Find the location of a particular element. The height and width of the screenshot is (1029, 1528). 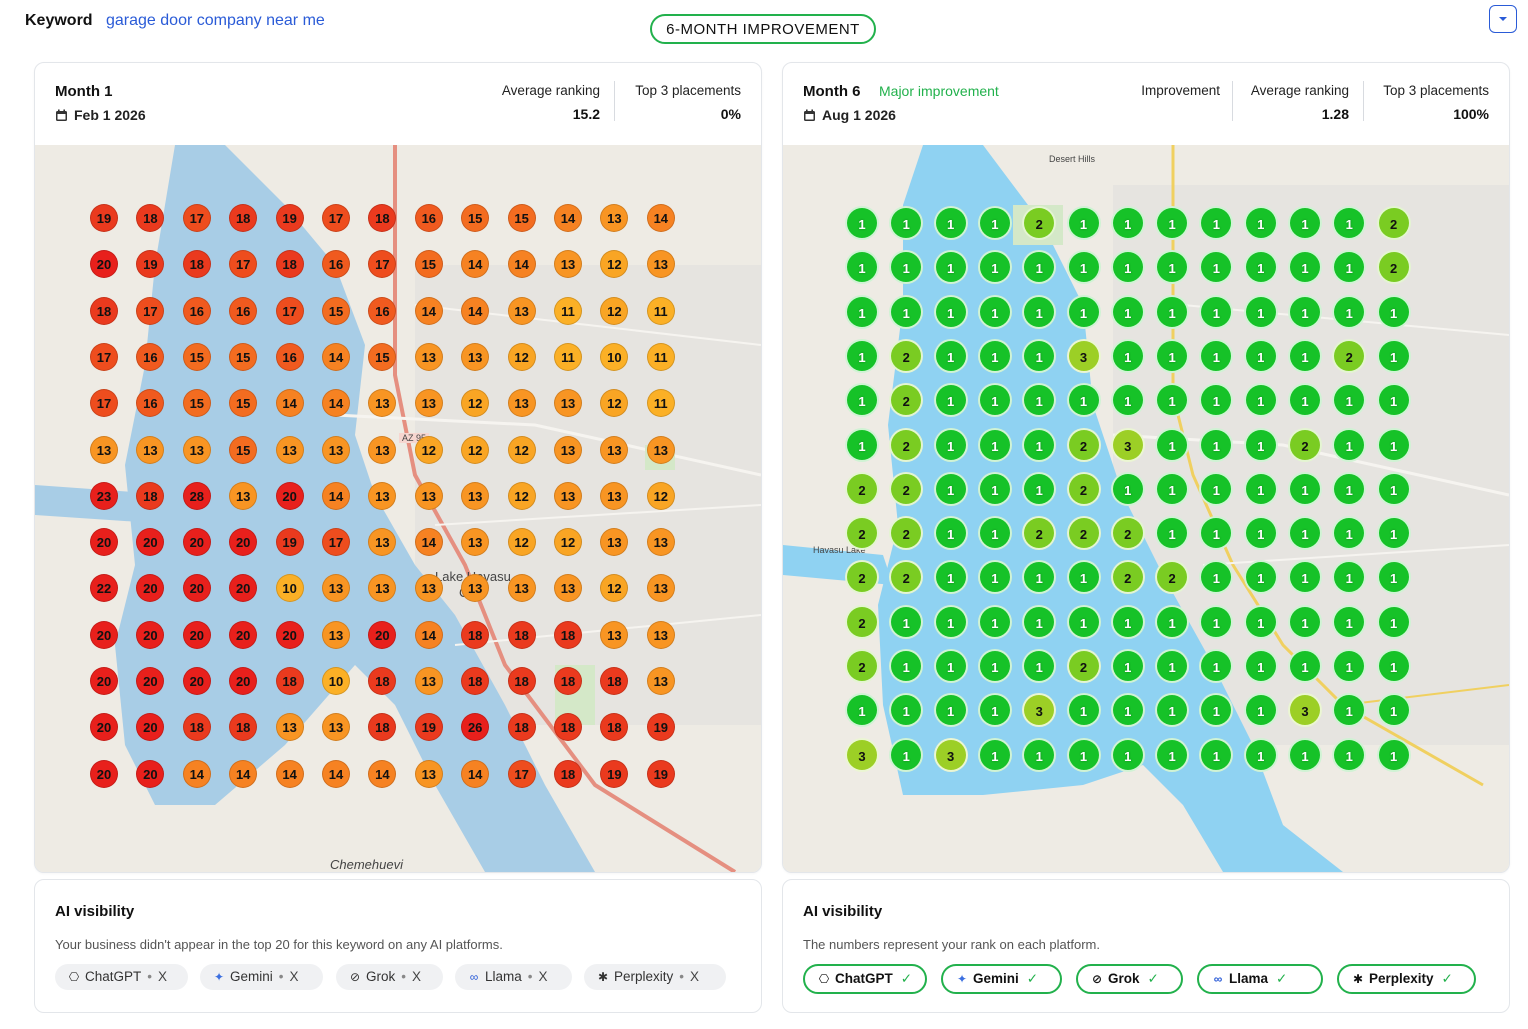

dropdown-button is located at coordinates (1503, 19).